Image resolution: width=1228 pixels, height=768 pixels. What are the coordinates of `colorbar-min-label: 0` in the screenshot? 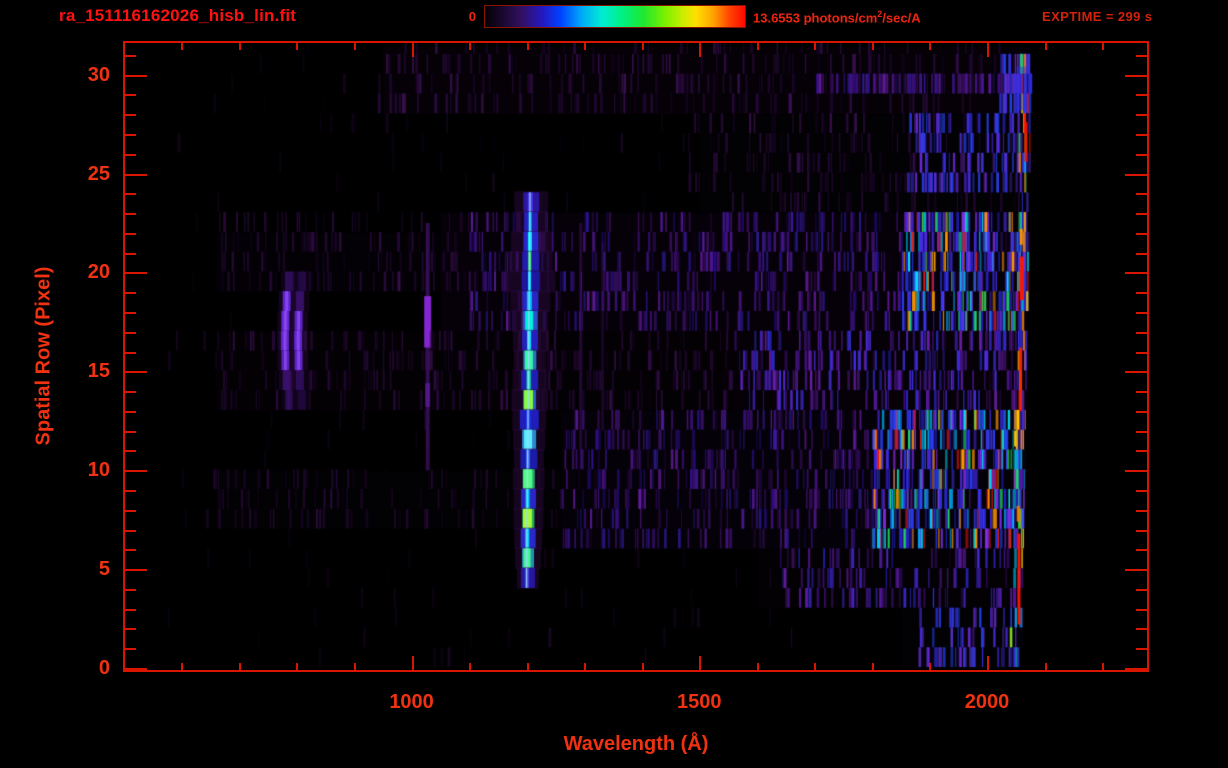 It's located at (472, 16).